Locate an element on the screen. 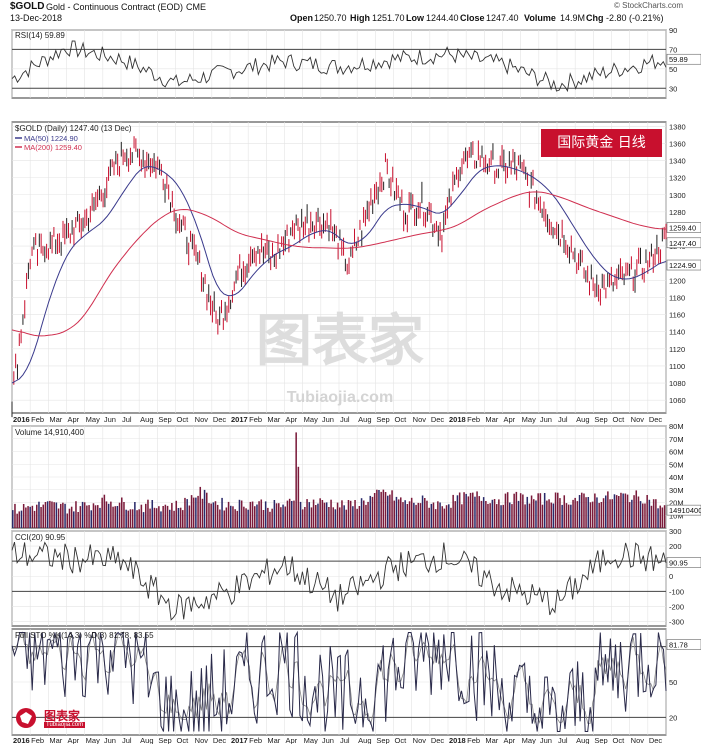 The height and width of the screenshot is (744, 701). chg-label: Chg is located at coordinates (595, 18).